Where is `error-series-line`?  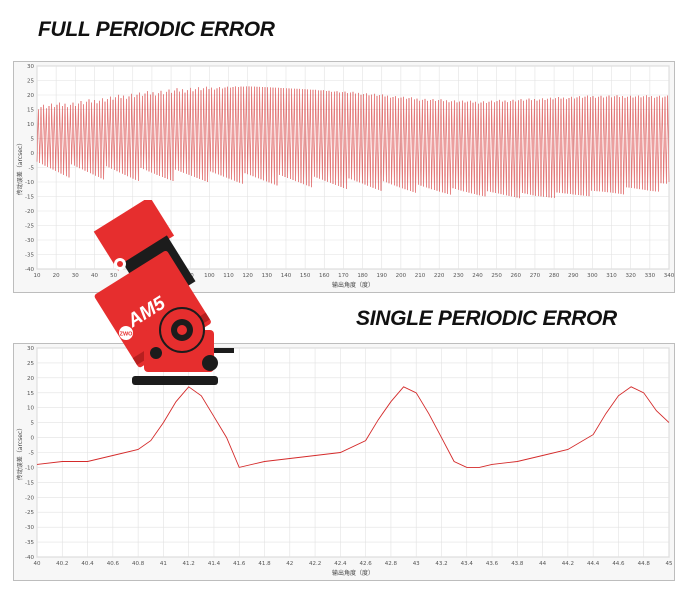 error-series-line is located at coordinates (353, 427).